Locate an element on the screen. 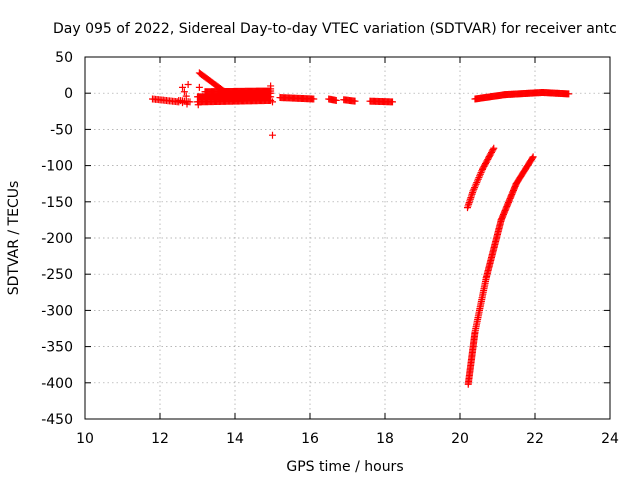 The image size is (640, 480). y-tick-label: -450 is located at coordinates (57, 420).